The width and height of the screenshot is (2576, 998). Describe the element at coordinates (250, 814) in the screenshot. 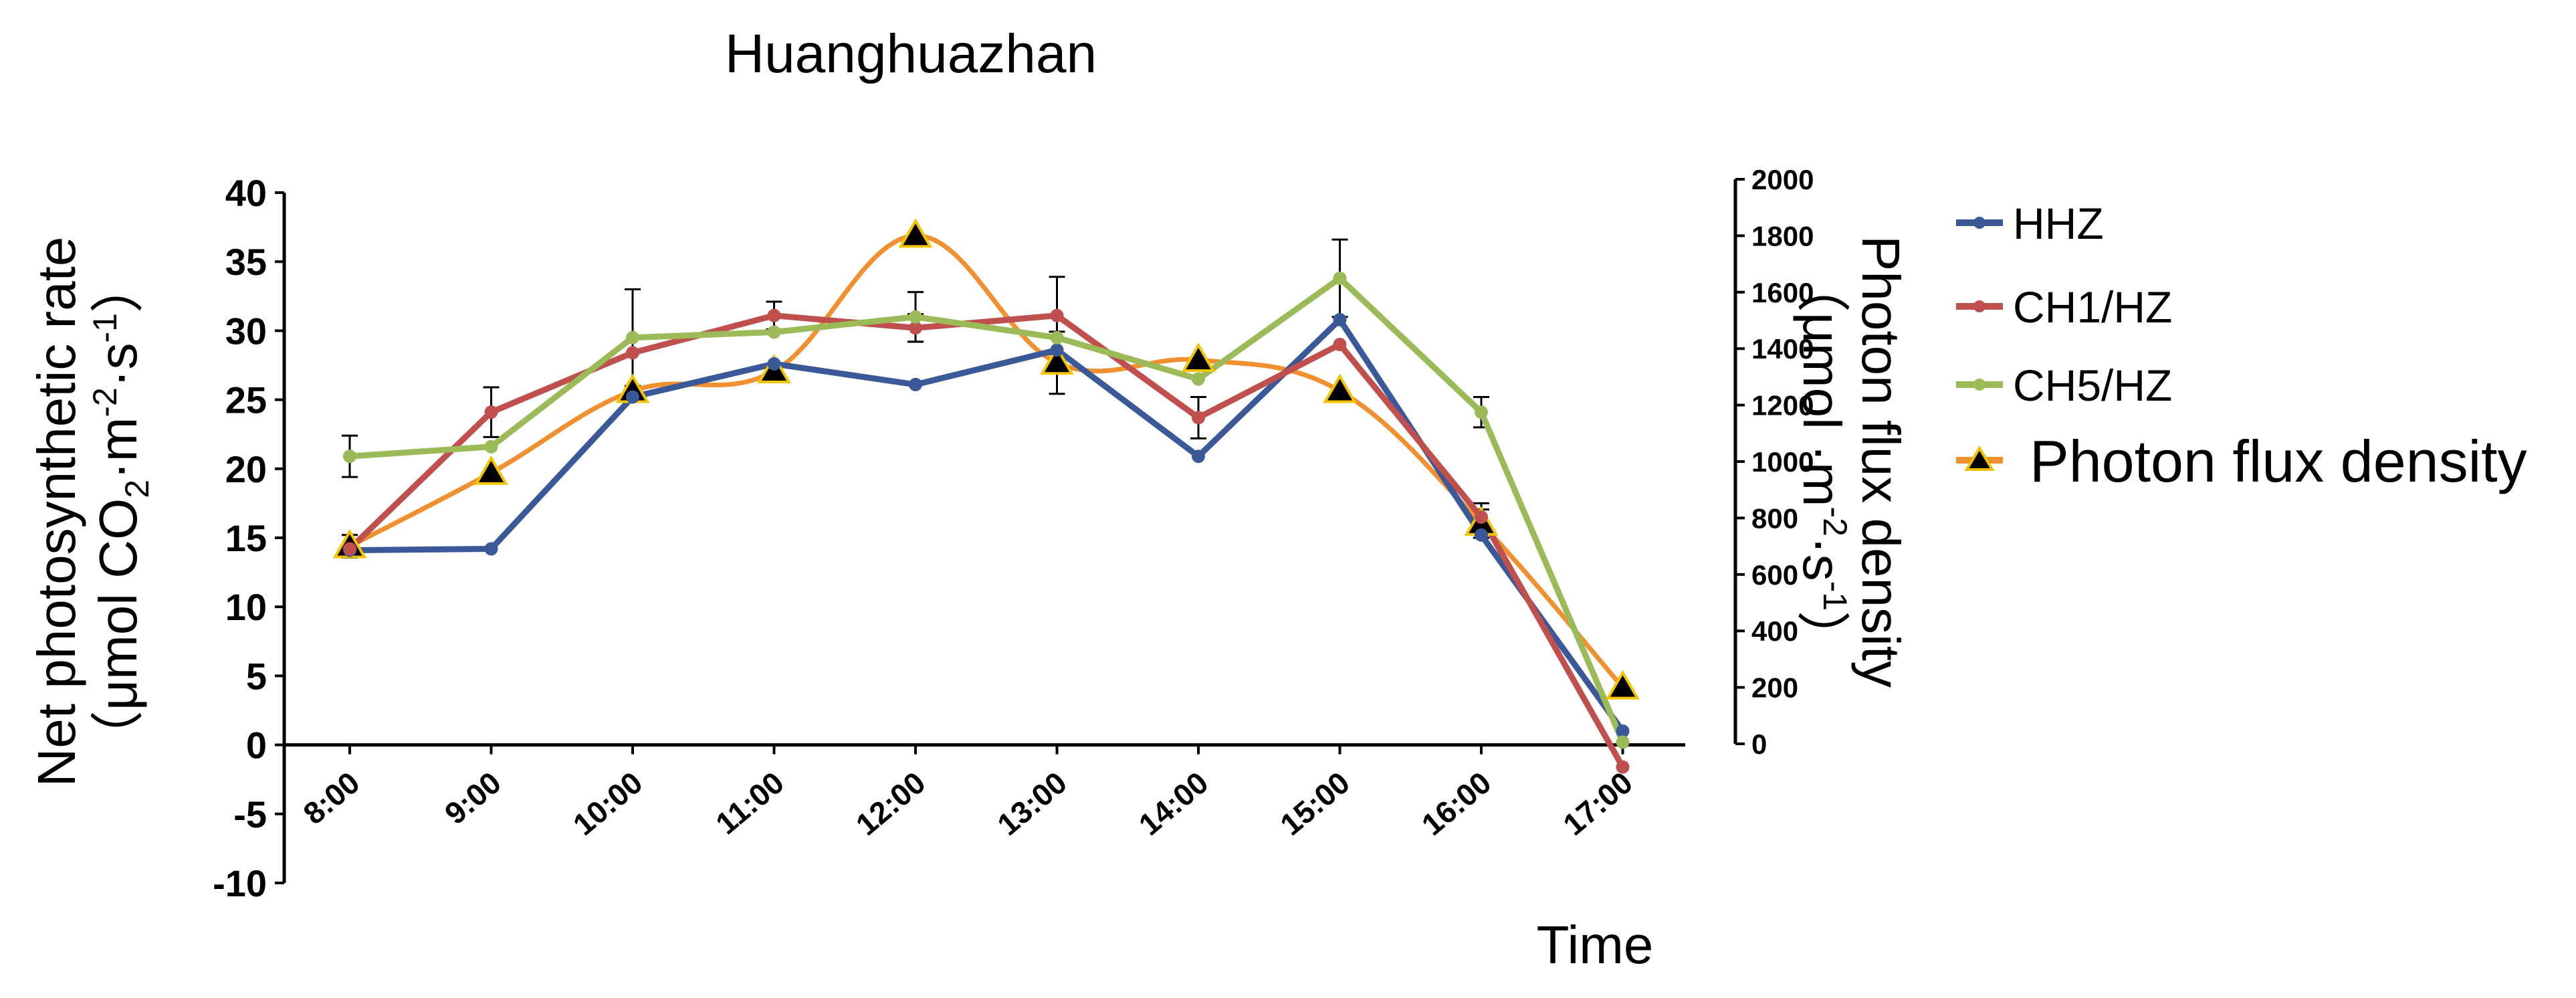

I see `y-axis-left-tick-label: -5` at that location.